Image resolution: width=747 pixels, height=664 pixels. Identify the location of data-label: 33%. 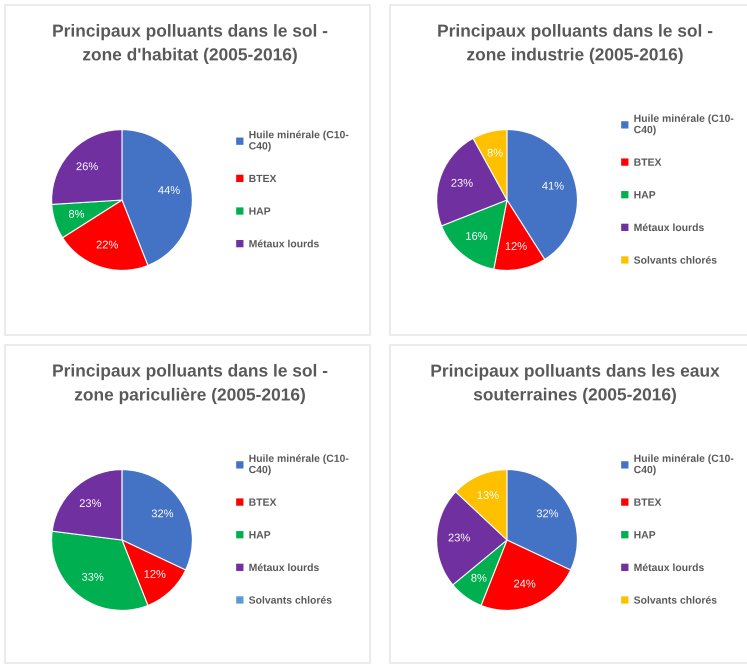
(93, 576).